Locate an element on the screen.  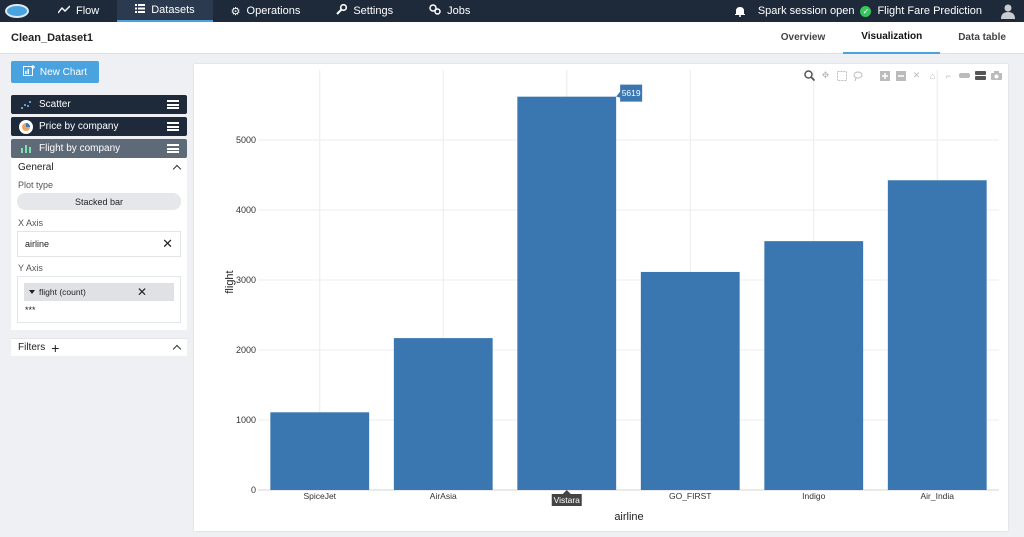
y-tick-label: 3000 is located at coordinates (246, 280).